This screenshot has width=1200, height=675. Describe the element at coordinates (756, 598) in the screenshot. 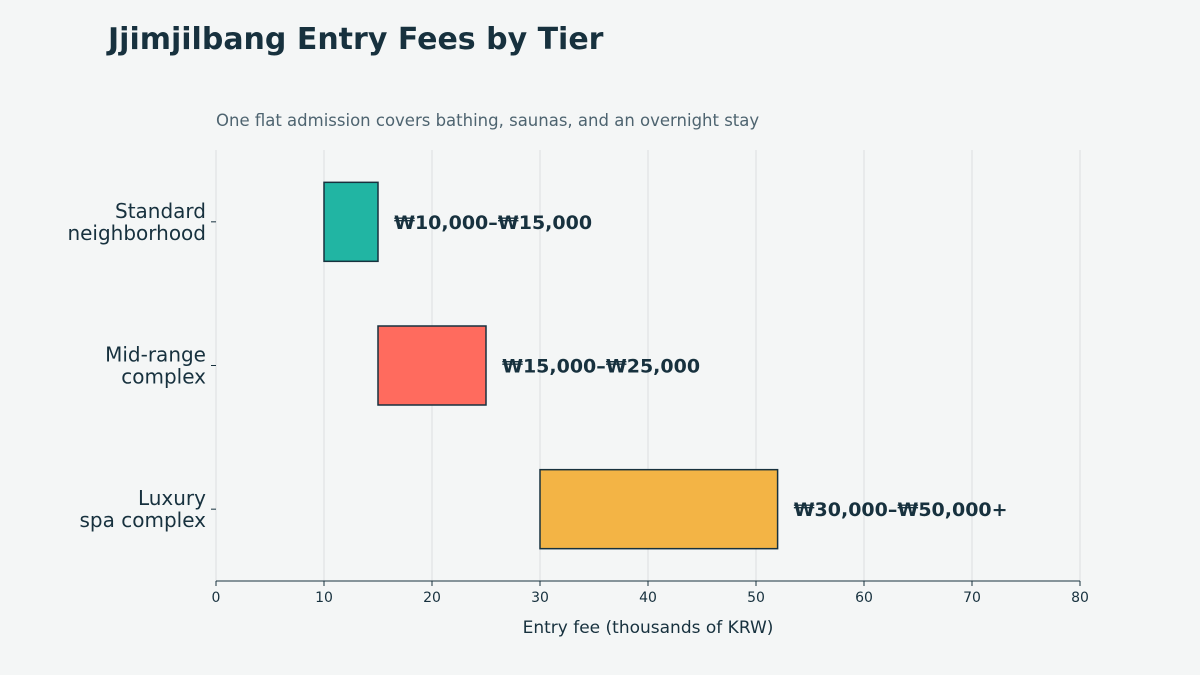

I see `x-tick-label: 50` at that location.